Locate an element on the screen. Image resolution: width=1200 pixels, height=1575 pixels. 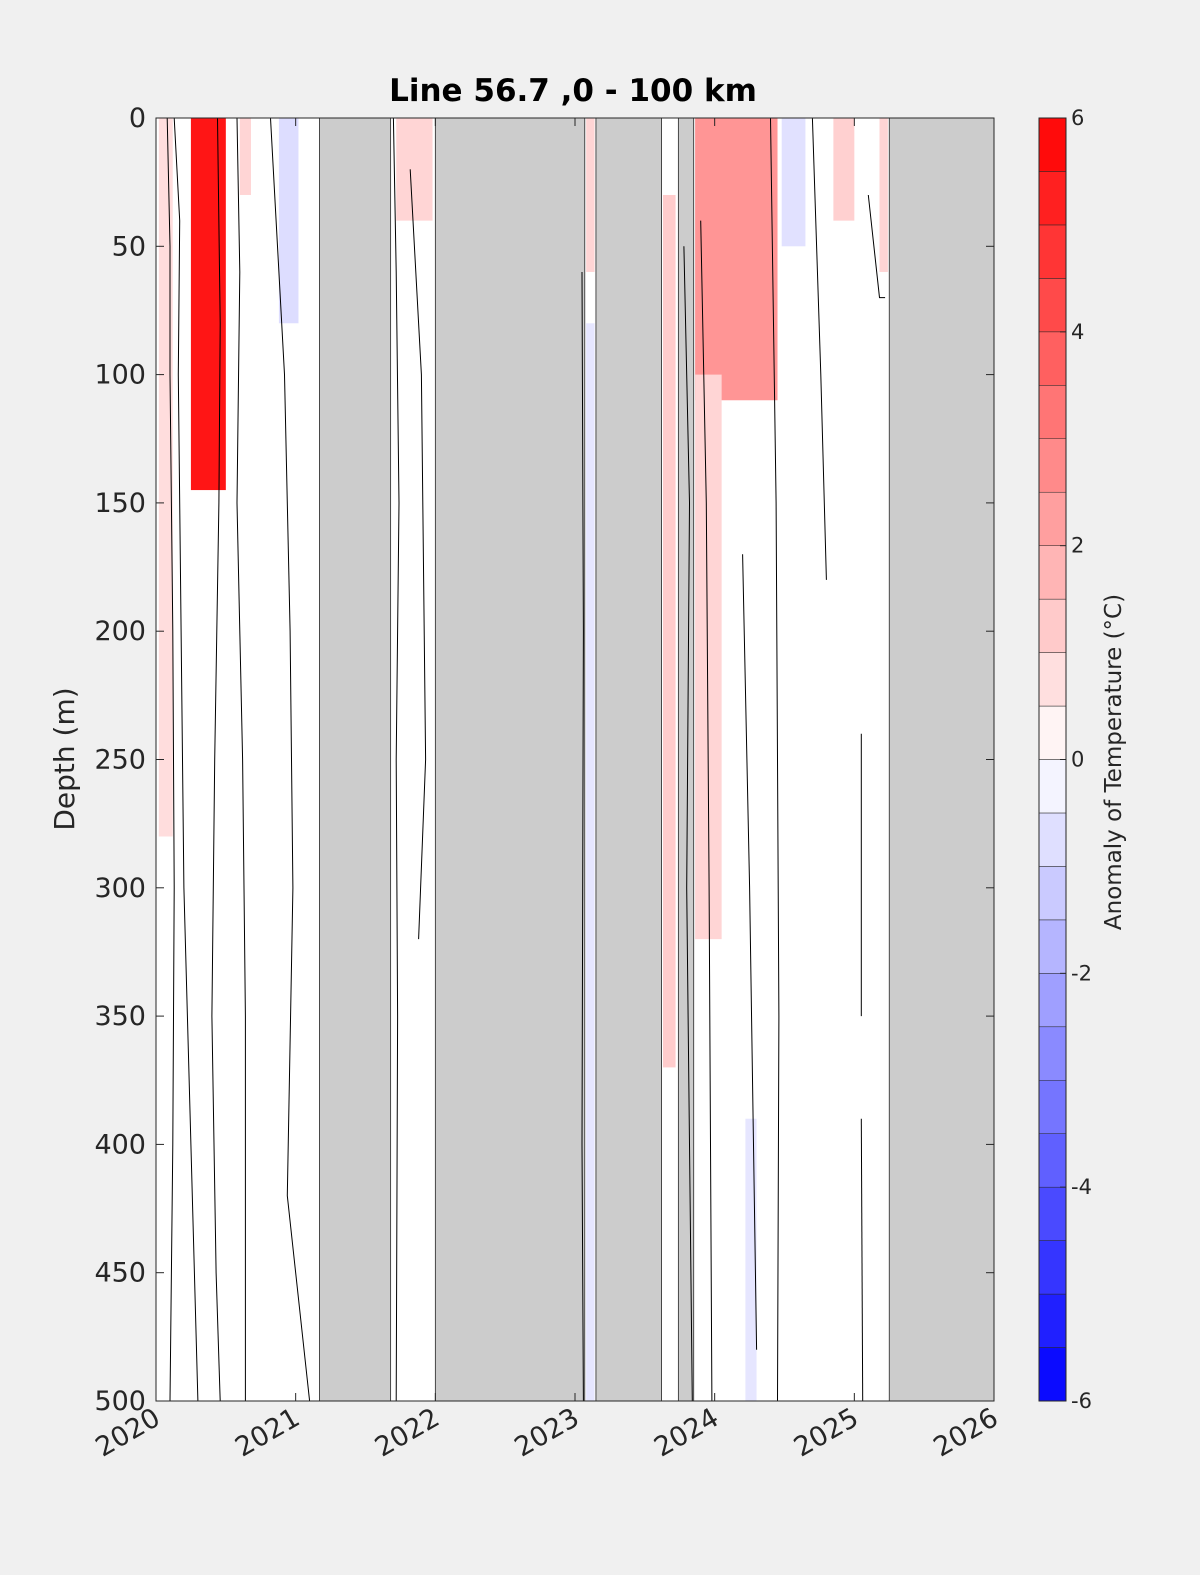
y-tick-label: 450 is located at coordinates (120, 1273).